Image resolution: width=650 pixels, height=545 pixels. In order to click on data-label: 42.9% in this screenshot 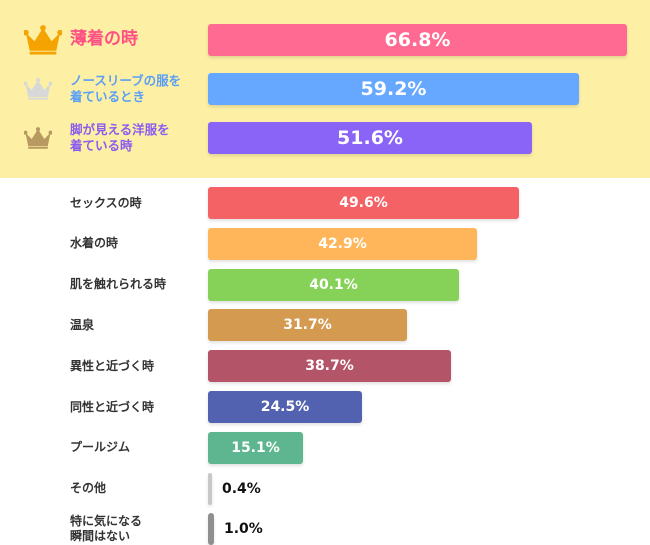, I will do `click(342, 243)`.